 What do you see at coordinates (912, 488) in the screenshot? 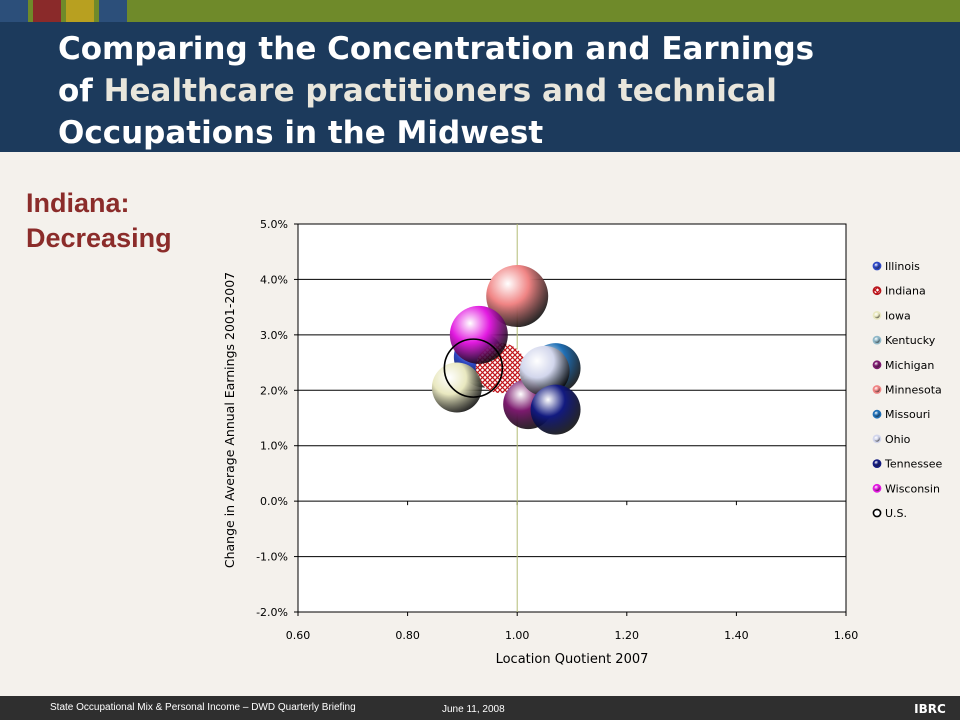
I see `legend-label: Wisconsin` at bounding box center [912, 488].